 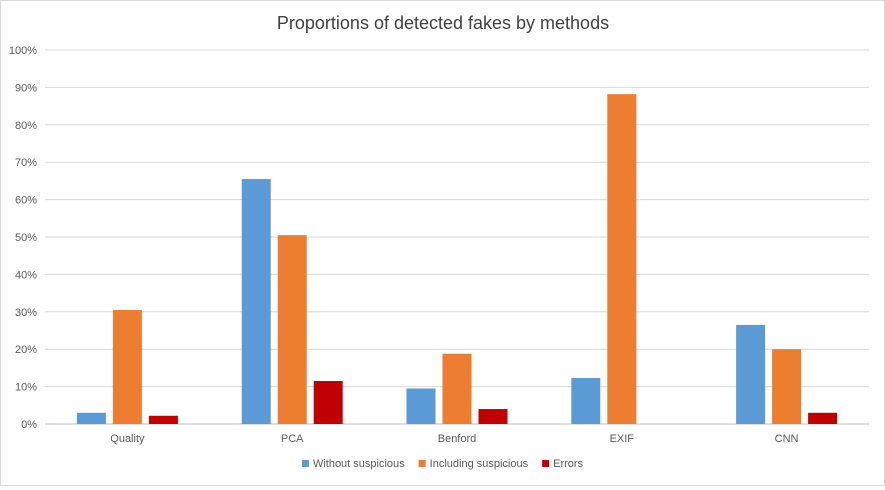 What do you see at coordinates (23, 51) in the screenshot?
I see `y-tick-label: 100%` at bounding box center [23, 51].